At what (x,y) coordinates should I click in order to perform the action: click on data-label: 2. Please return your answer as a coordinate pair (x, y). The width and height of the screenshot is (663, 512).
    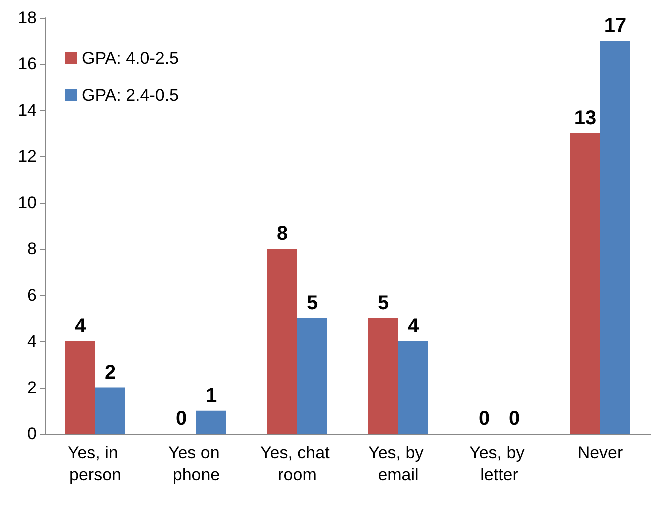
    Looking at the image, I should click on (110, 373).